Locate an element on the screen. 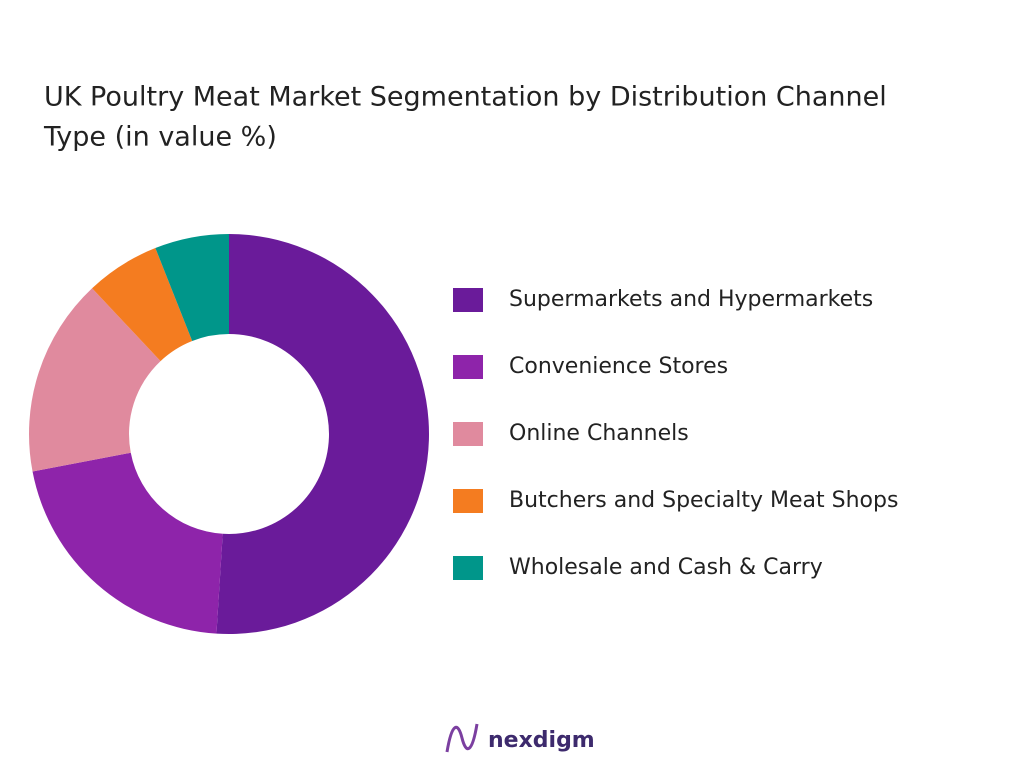  legend-label: Wholesale and Cash & Carry is located at coordinates (666, 567).